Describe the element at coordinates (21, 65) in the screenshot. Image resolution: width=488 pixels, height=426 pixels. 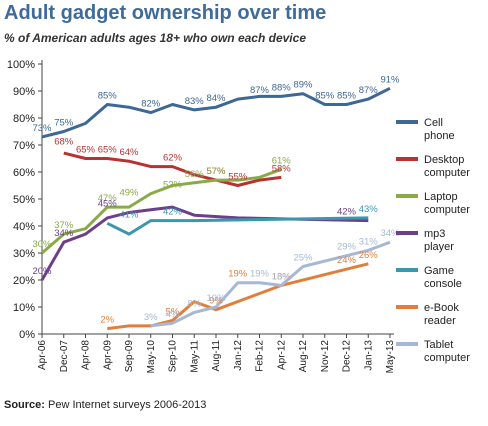
I see `y-tick-label: 100%` at that location.